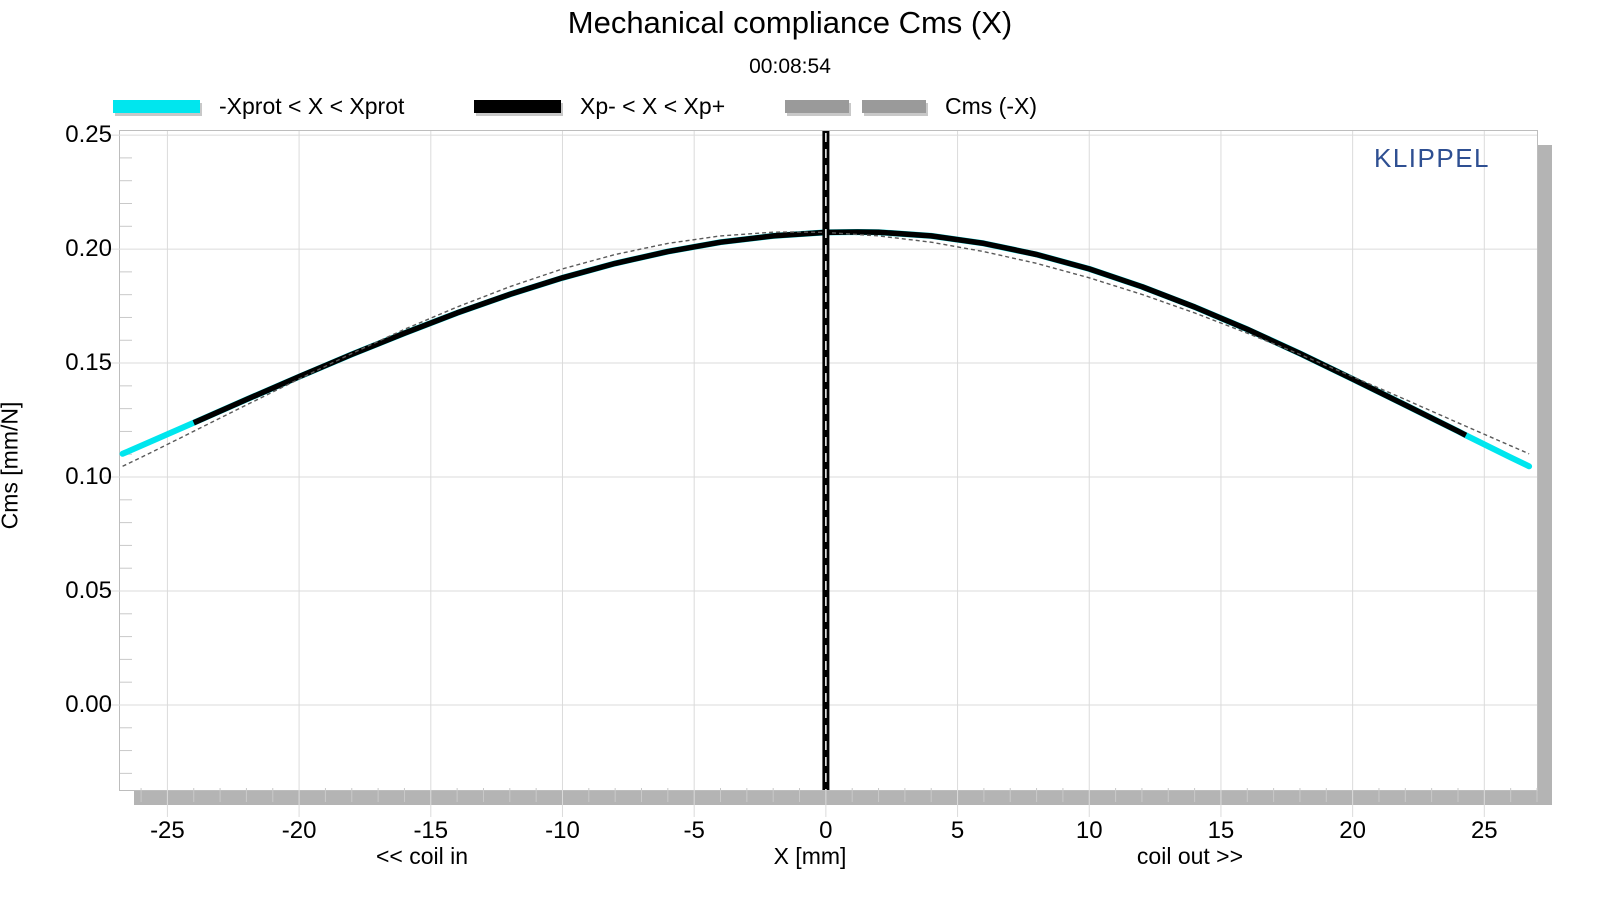  I want to click on legend-swatch-black, so click(517, 106).